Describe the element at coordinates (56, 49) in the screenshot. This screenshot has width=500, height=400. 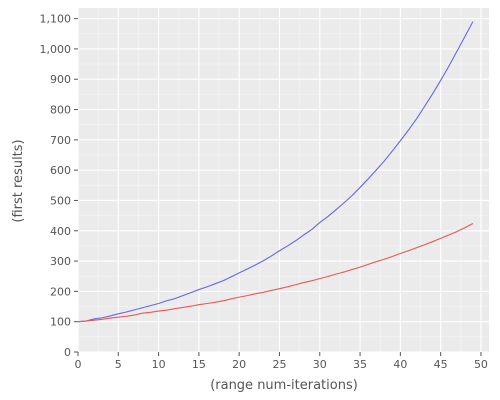
I see `y-tick-label: 1,000` at that location.